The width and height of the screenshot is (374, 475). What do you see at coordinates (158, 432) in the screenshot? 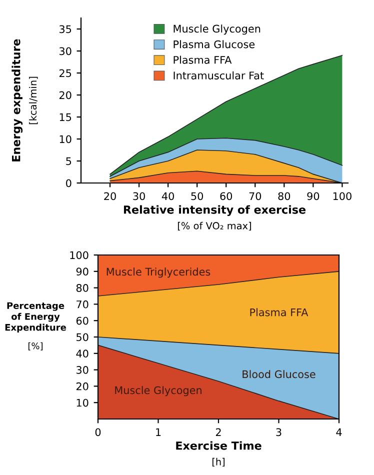
I see `x-tick-label: 1` at bounding box center [158, 432].